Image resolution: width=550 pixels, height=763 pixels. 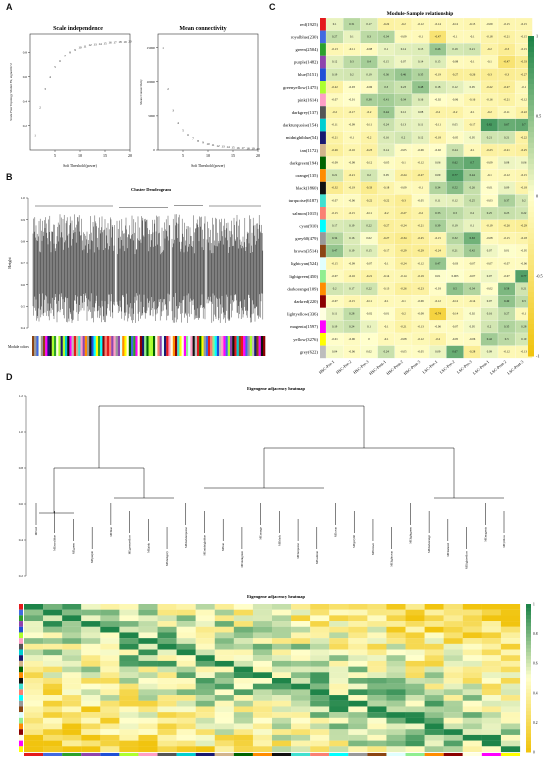 I want to click on x-tick-label: 5, so click(x=183, y=155).